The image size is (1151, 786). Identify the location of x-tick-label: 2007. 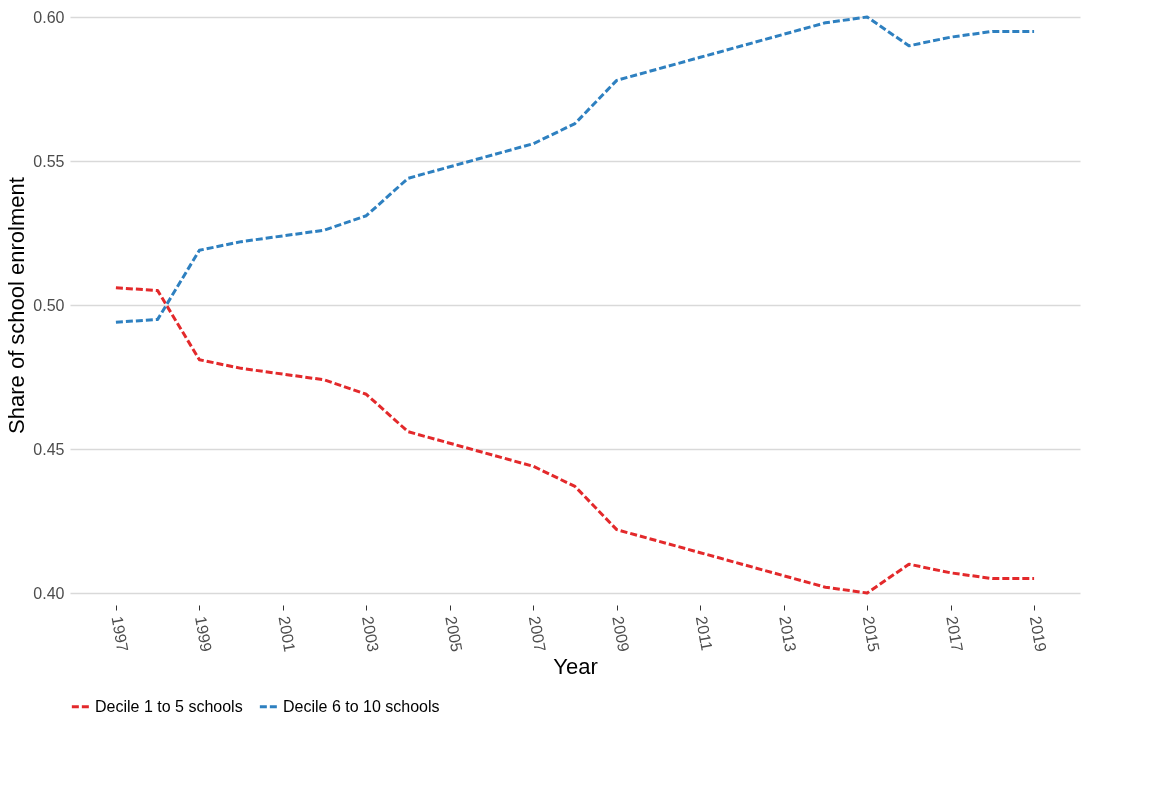
(537, 634).